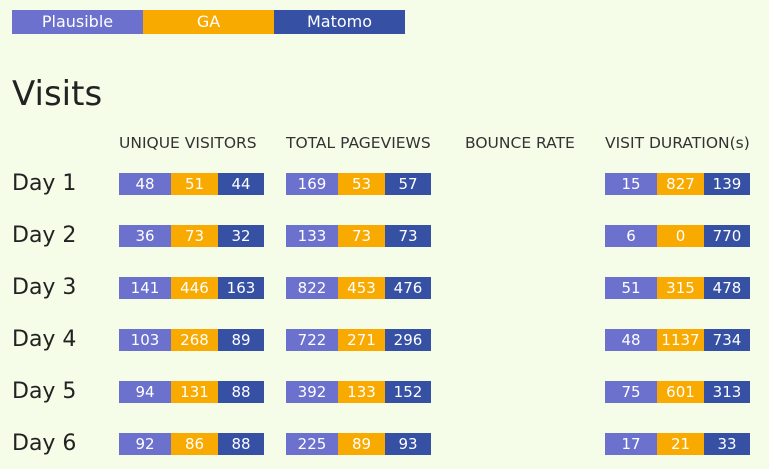 Image resolution: width=769 pixels, height=469 pixels. What do you see at coordinates (44, 183) in the screenshot?
I see `row-label: Day 1` at bounding box center [44, 183].